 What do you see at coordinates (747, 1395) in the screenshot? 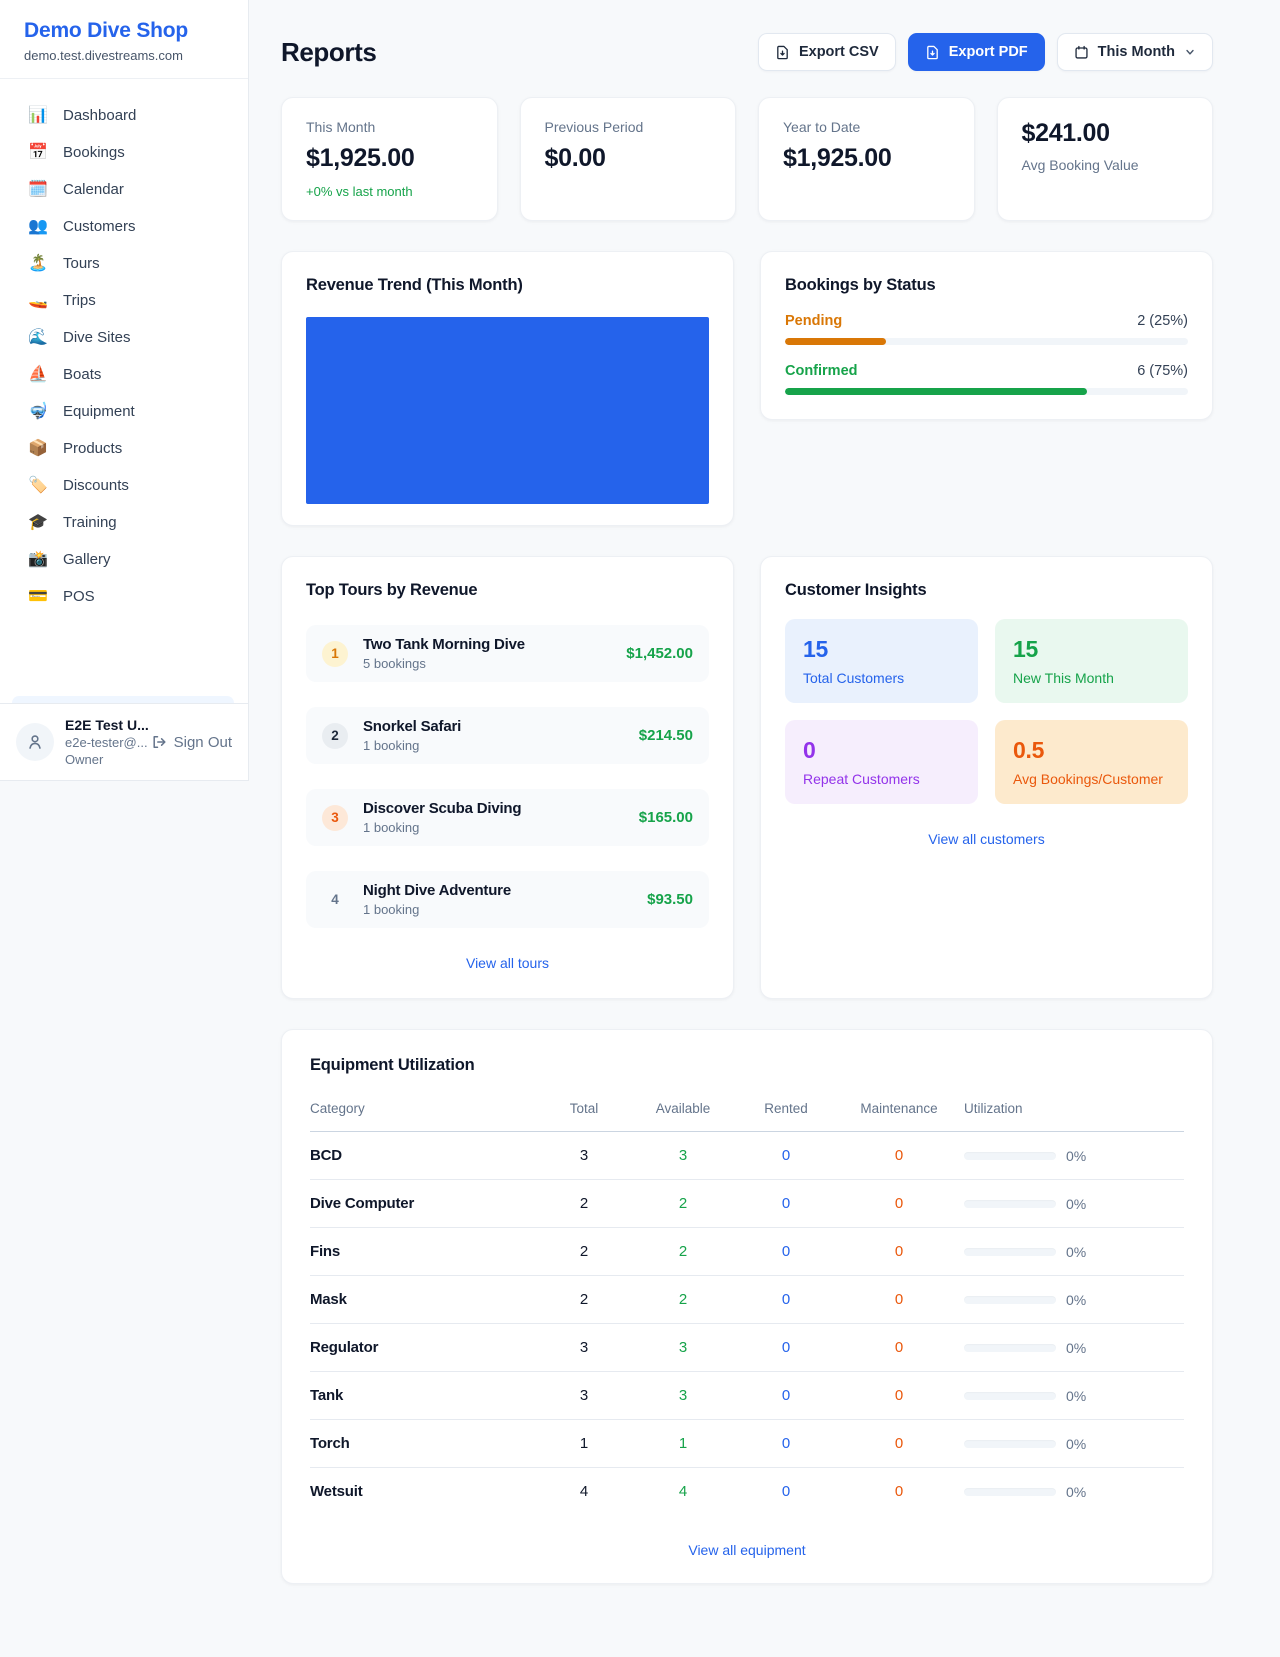
I see `table-row: Tank 3 3 0 0 0%` at bounding box center [747, 1395].